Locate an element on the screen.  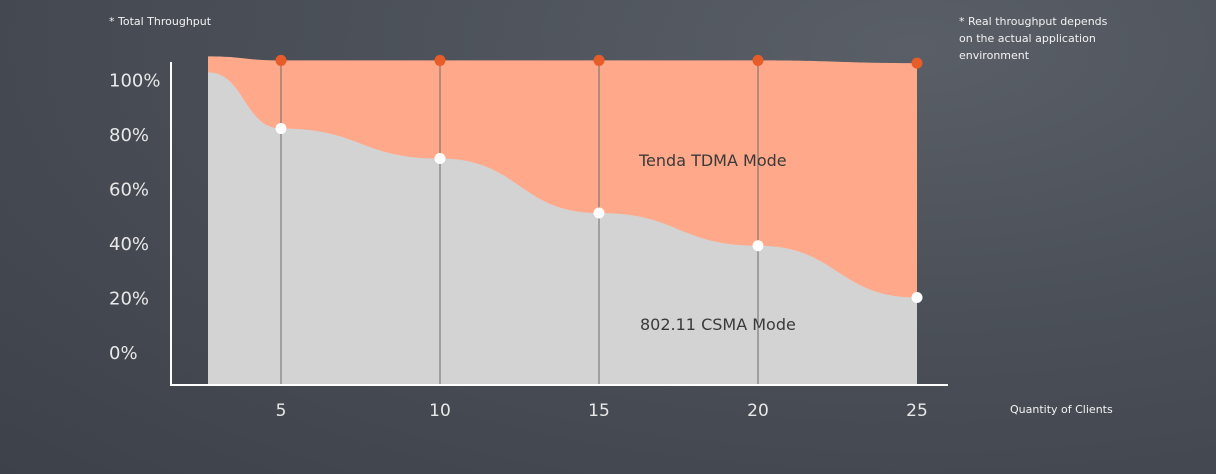
x-tick-label: 10 is located at coordinates (440, 411).